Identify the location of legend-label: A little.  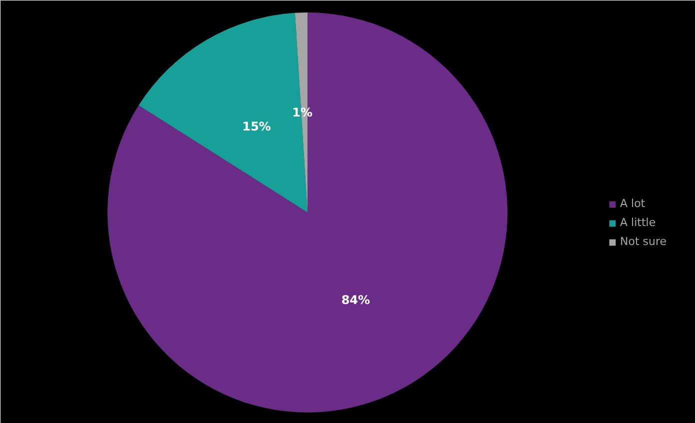
(638, 222).